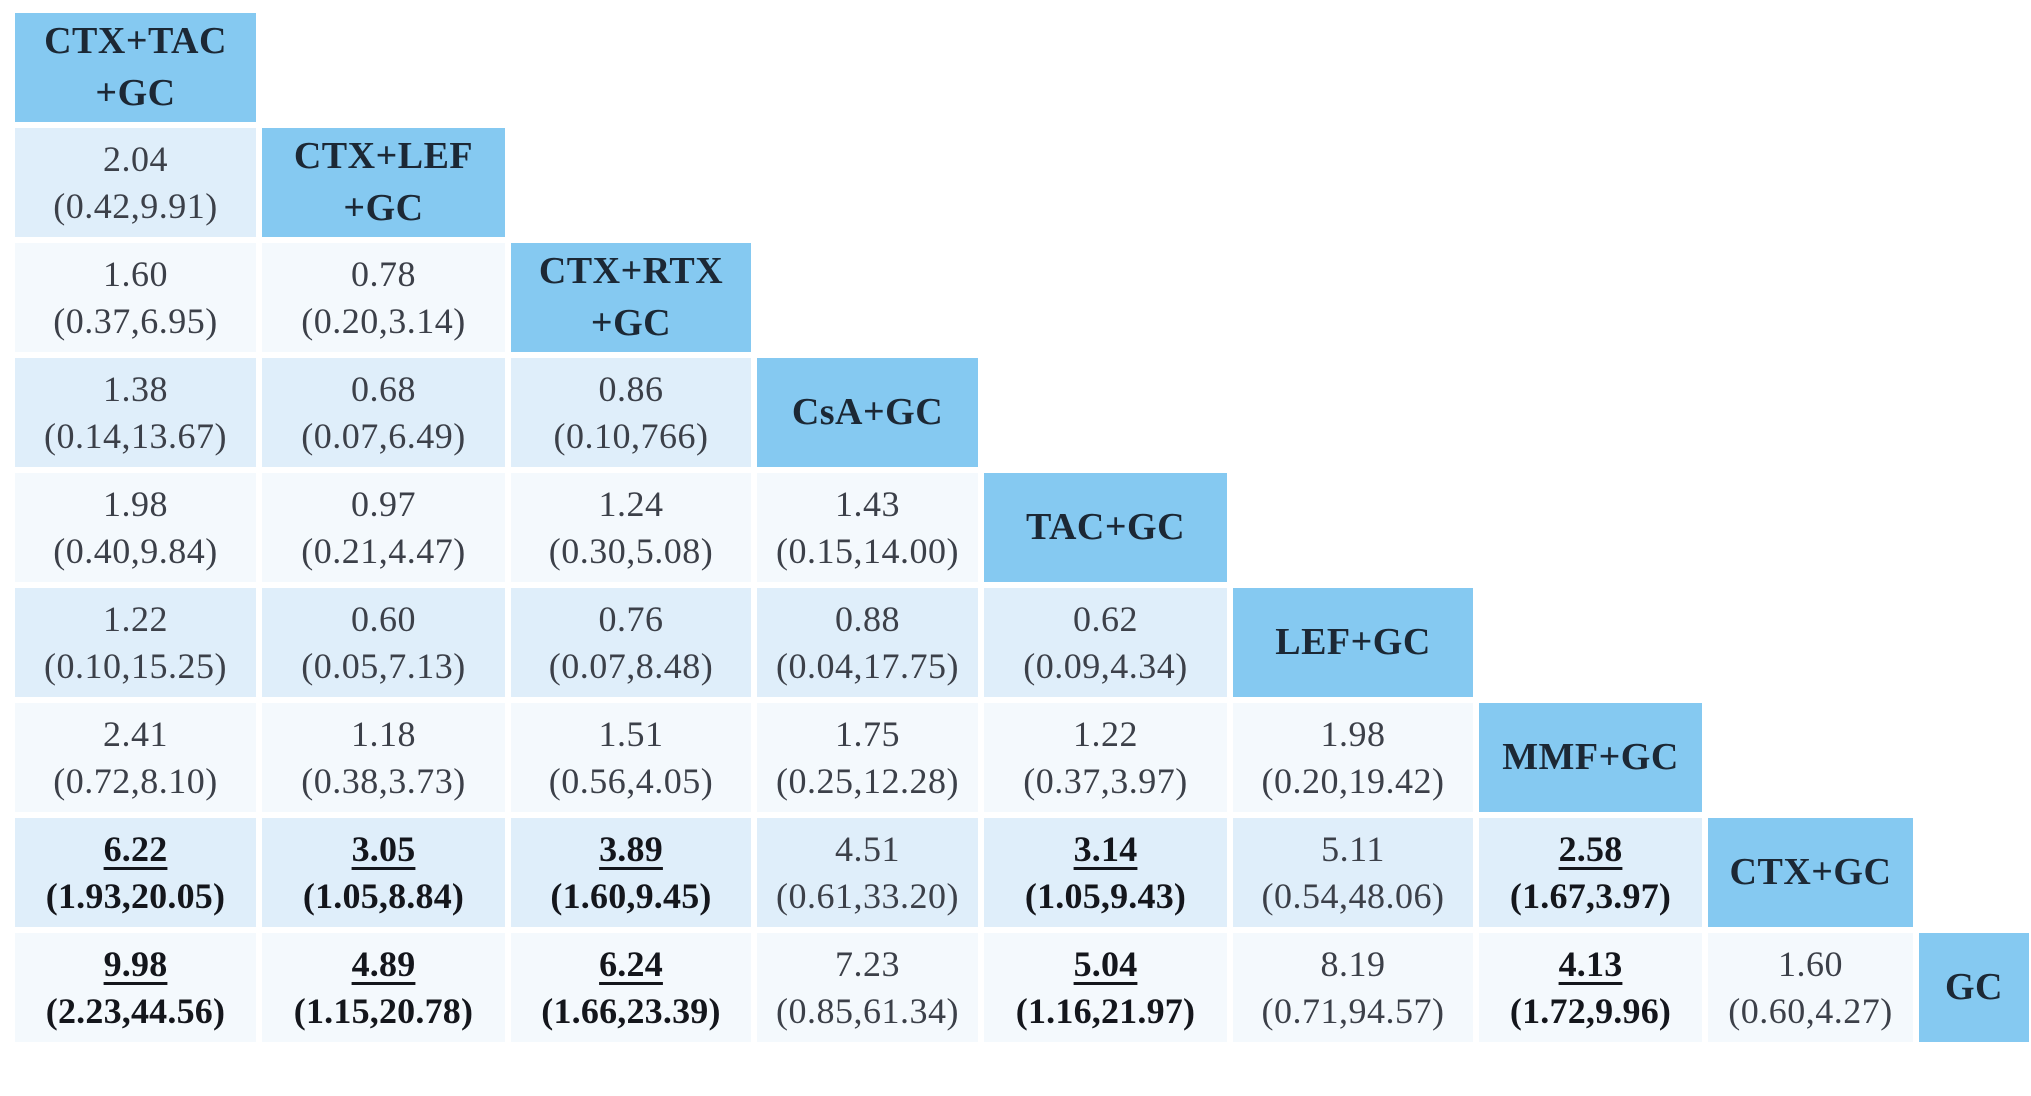 Image resolution: width=2031 pixels, height=1096 pixels. I want to click on comparison-cell: 1.51 (0.56,4.05), so click(631, 757).